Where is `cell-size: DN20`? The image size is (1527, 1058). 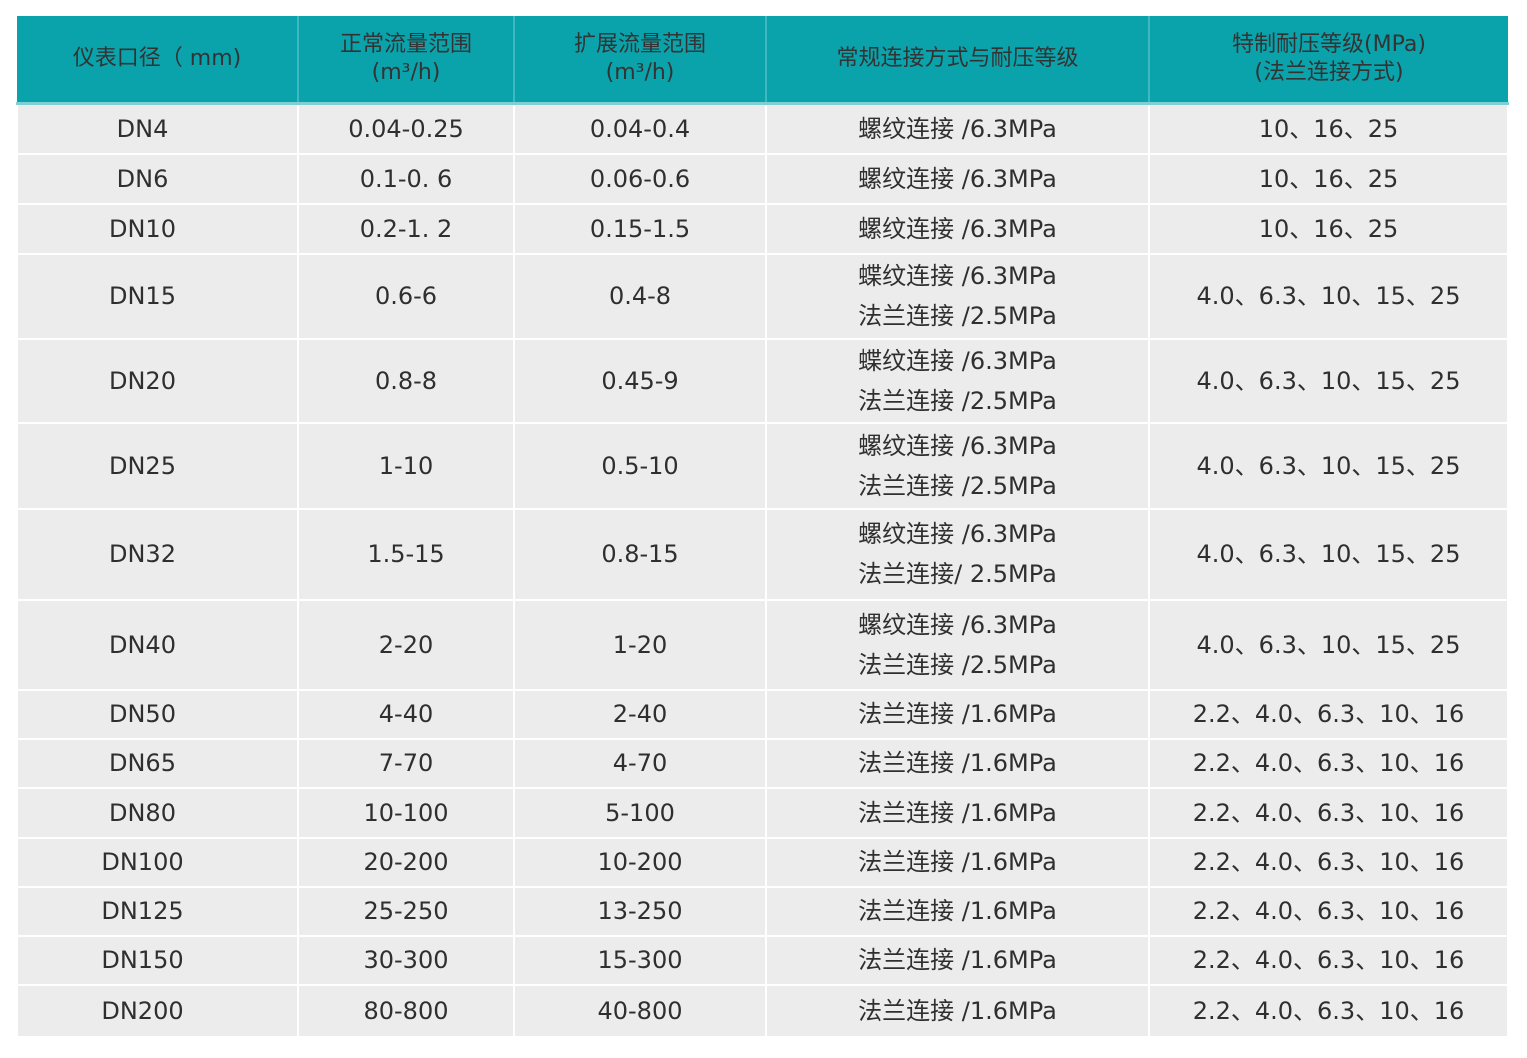
cell-size: DN20 is located at coordinates (157, 380).